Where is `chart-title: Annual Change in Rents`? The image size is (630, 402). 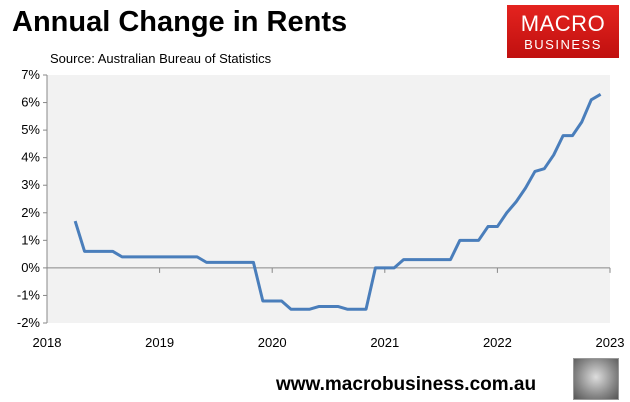 chart-title: Annual Change in Rents is located at coordinates (180, 22).